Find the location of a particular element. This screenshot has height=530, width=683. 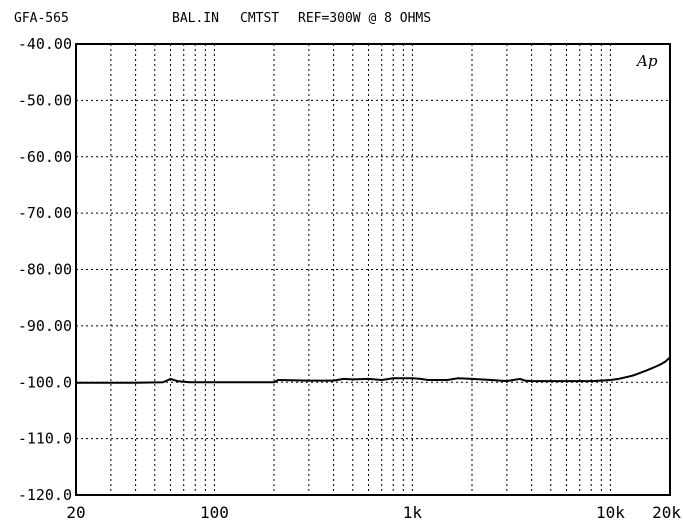

x-tick-label: 20 is located at coordinates (75, 512).